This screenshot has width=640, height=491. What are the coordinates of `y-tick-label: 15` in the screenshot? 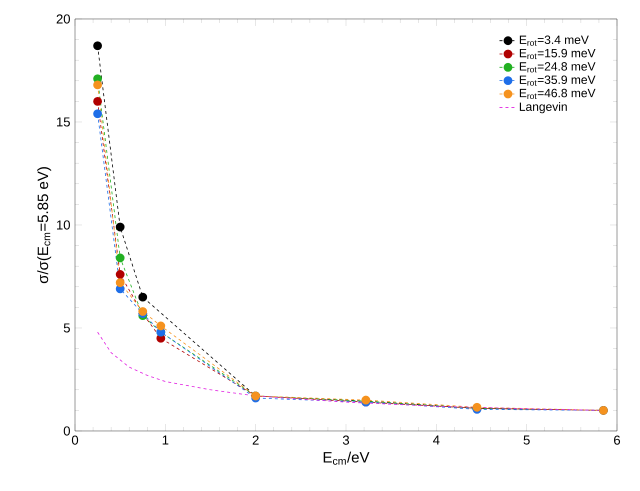 It's located at (63, 122).